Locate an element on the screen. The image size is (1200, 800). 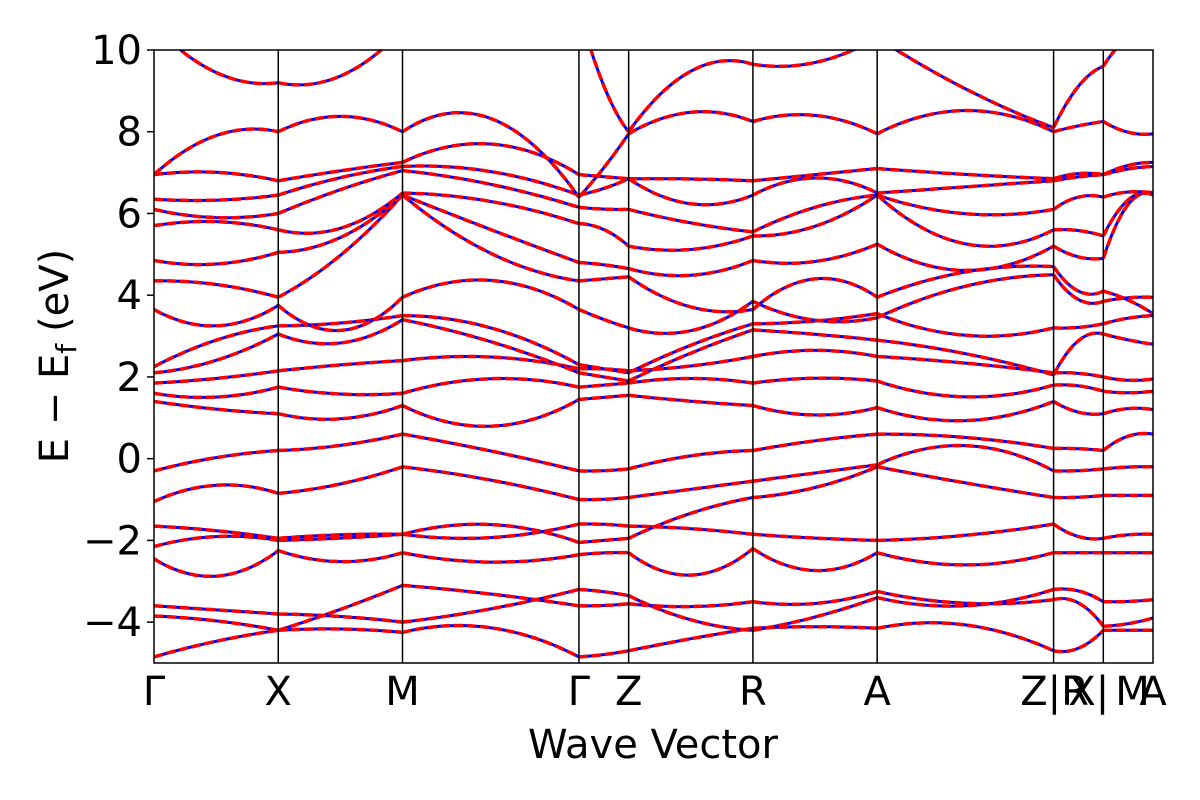
x-axis-title: Wave Vector is located at coordinates (653, 745).